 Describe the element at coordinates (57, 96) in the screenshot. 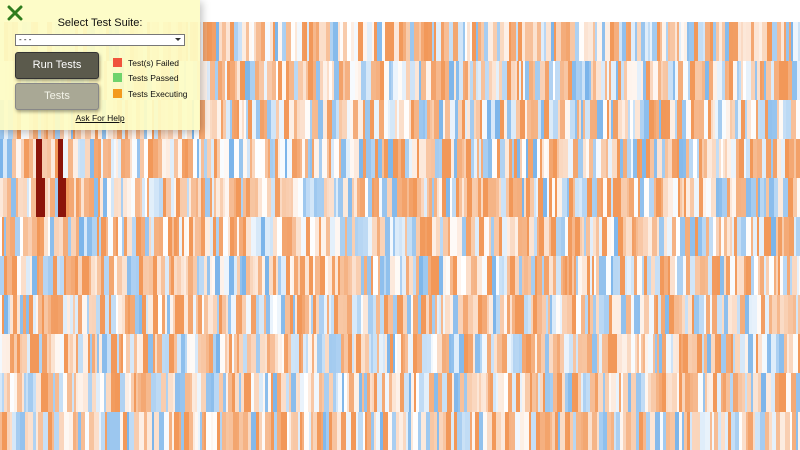

I see `tests-button: Tests` at that location.